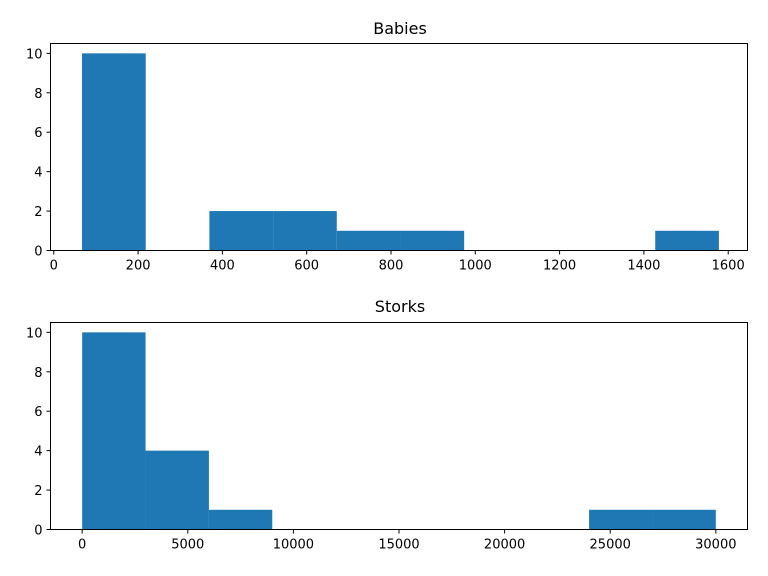 Image resolution: width=768 pixels, height=576 pixels. I want to click on chart-title: Storks, so click(400, 306).